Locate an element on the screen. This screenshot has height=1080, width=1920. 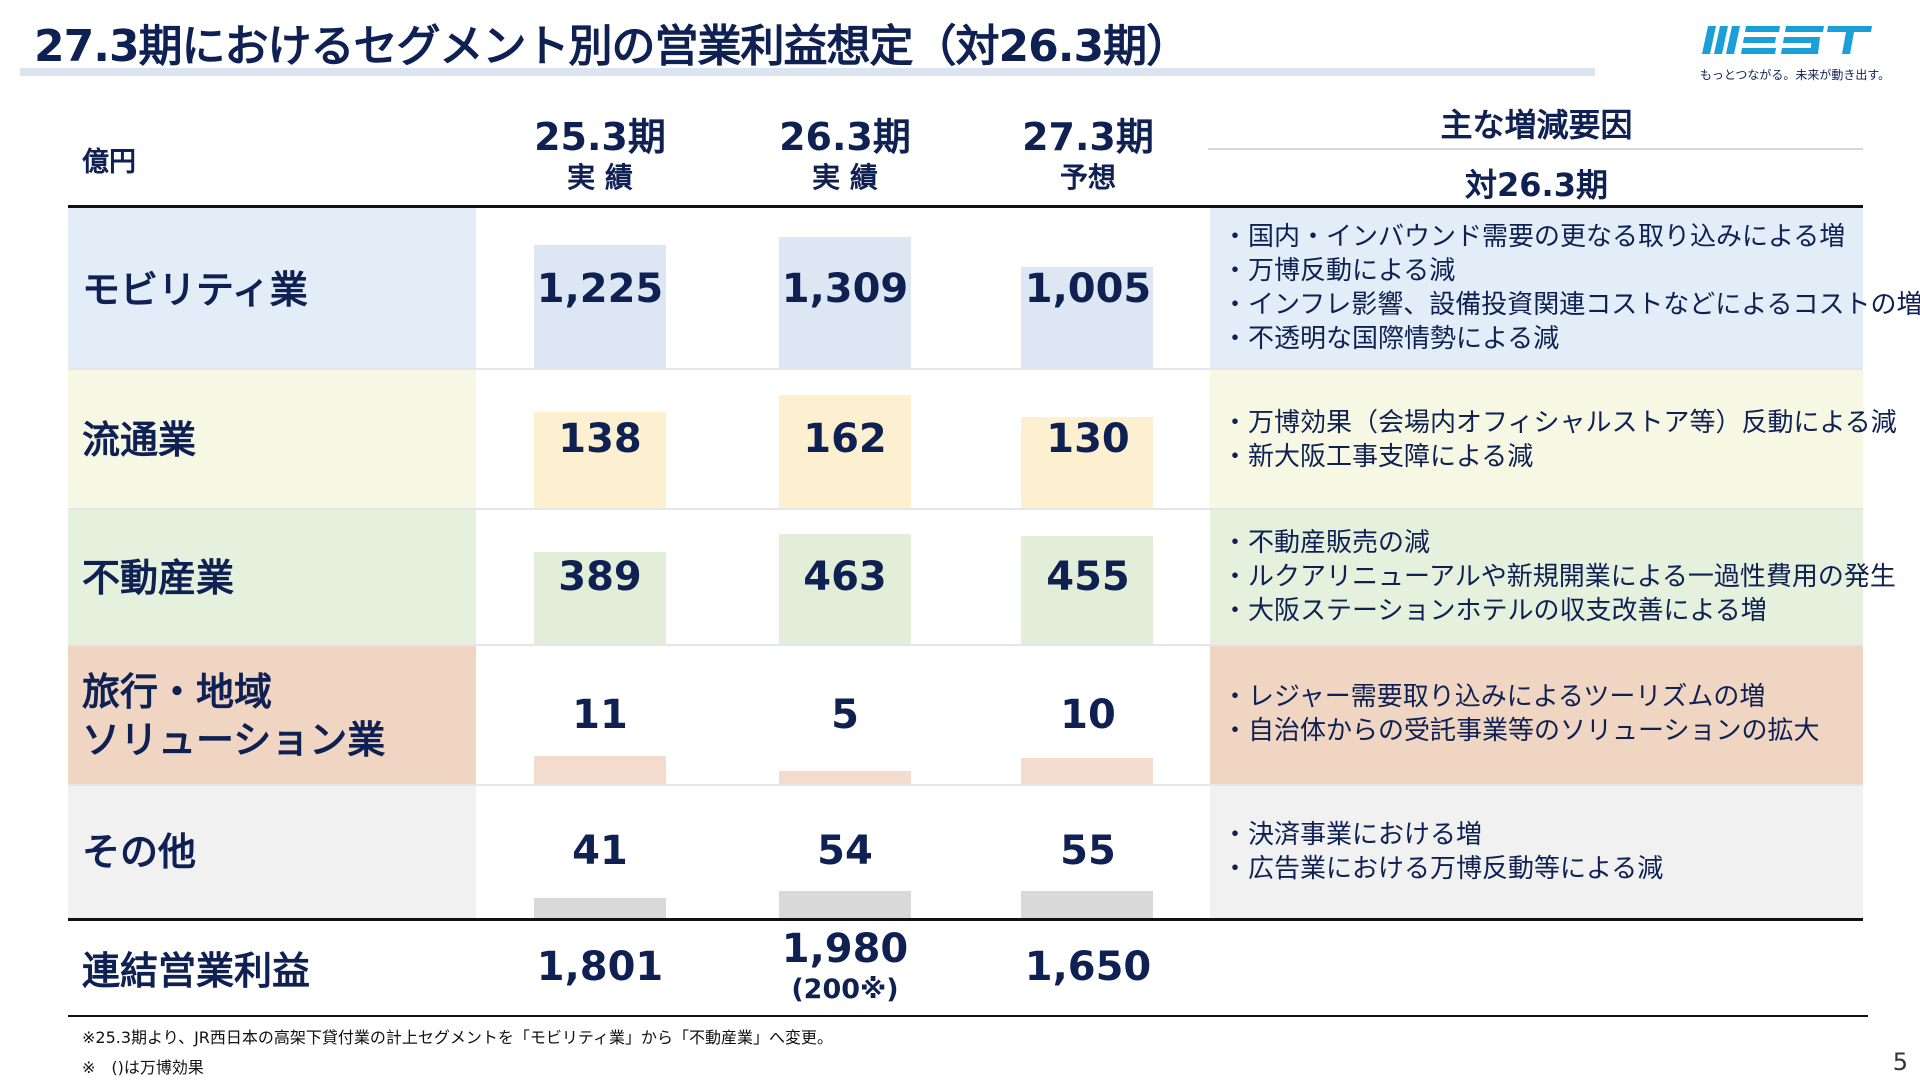
segment-label-retail: 流通業 is located at coordinates (139, 440).